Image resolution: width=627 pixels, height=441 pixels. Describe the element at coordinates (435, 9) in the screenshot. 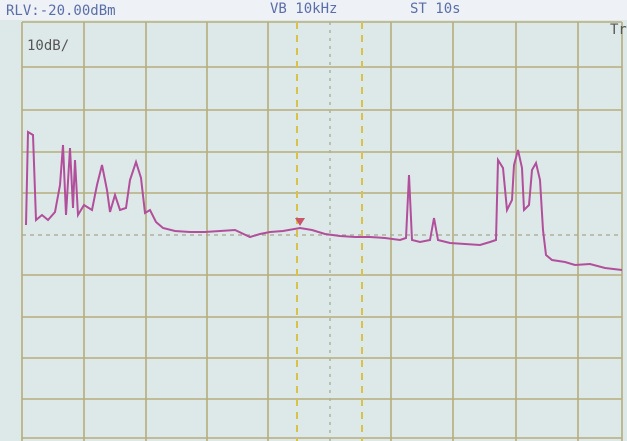

I see `sweep-time: ST 10s` at that location.